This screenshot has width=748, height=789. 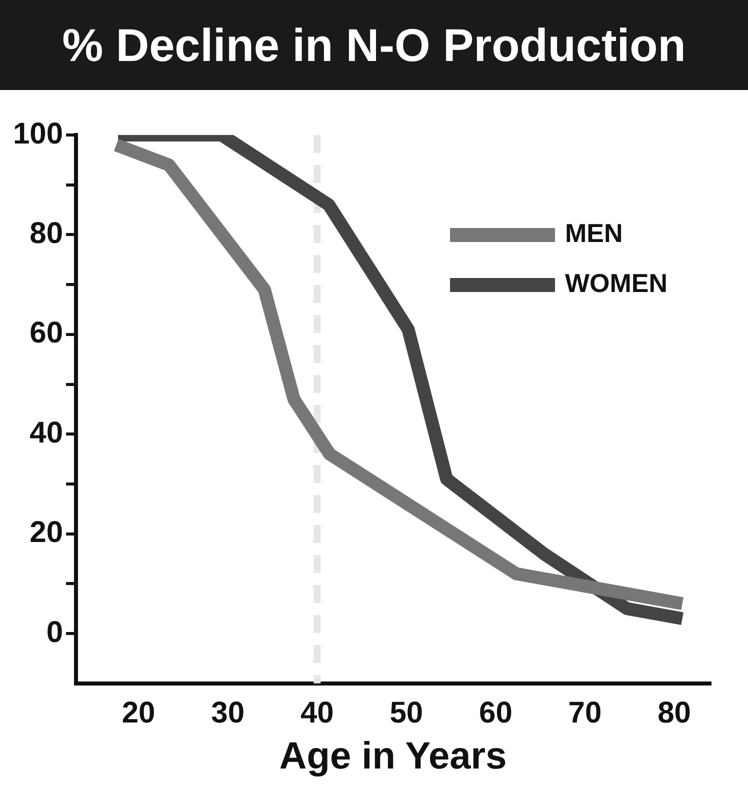 What do you see at coordinates (317, 713) in the screenshot?
I see `x-tick-label: 40` at bounding box center [317, 713].